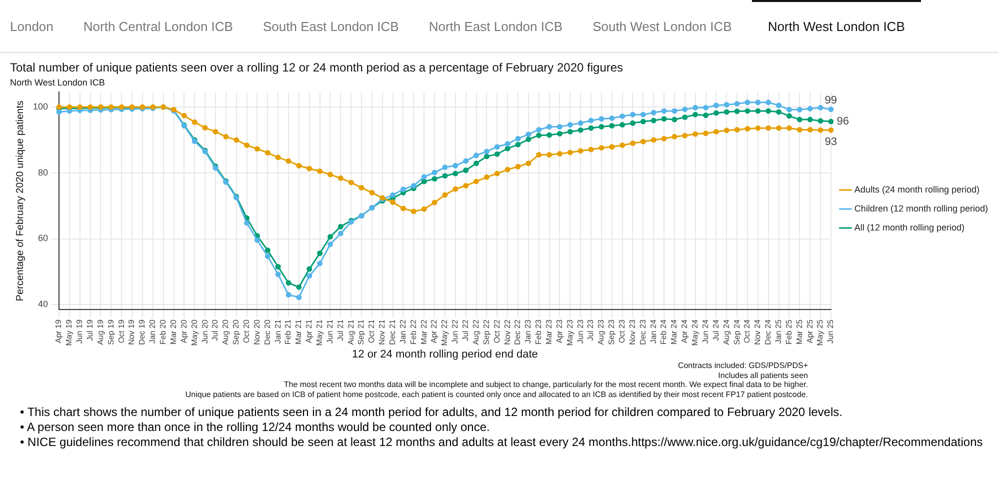  Describe the element at coordinates (653, 331) in the screenshot. I see `x-tick-label: Jan 24` at that location.